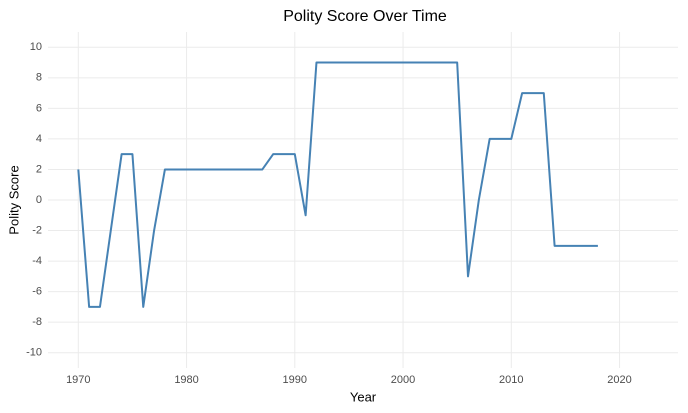 The height and width of the screenshot is (413, 688). I want to click on y-tick-label: -2, so click(37, 230).